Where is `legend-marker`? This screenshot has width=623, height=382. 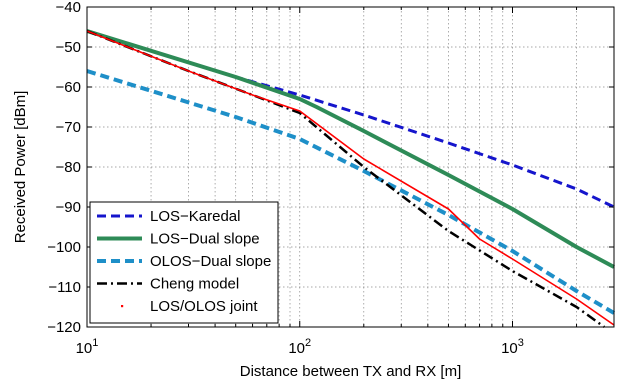 legend-marker is located at coordinates (122, 306).